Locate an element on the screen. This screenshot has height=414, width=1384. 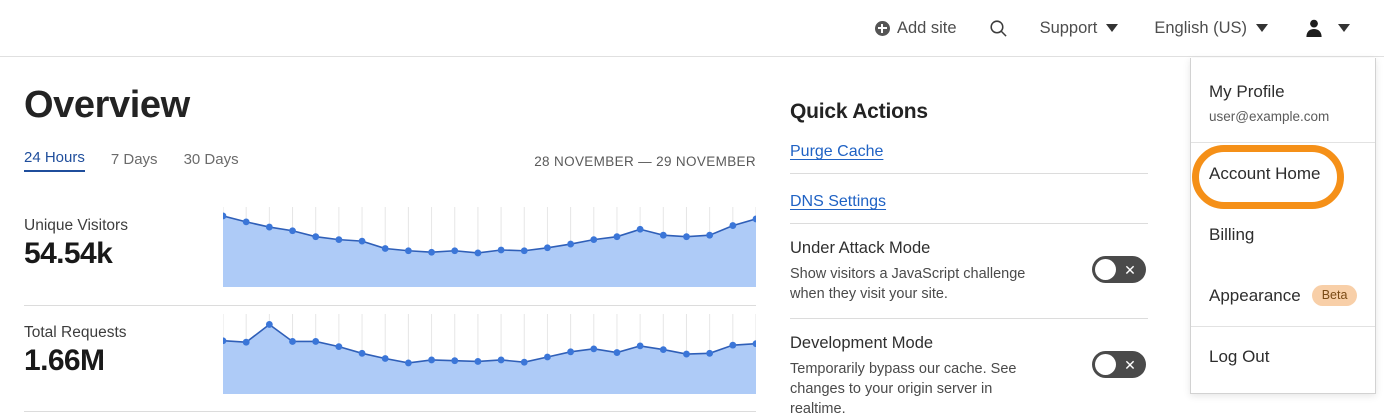
add-site-button: Add site is located at coordinates (916, 28).